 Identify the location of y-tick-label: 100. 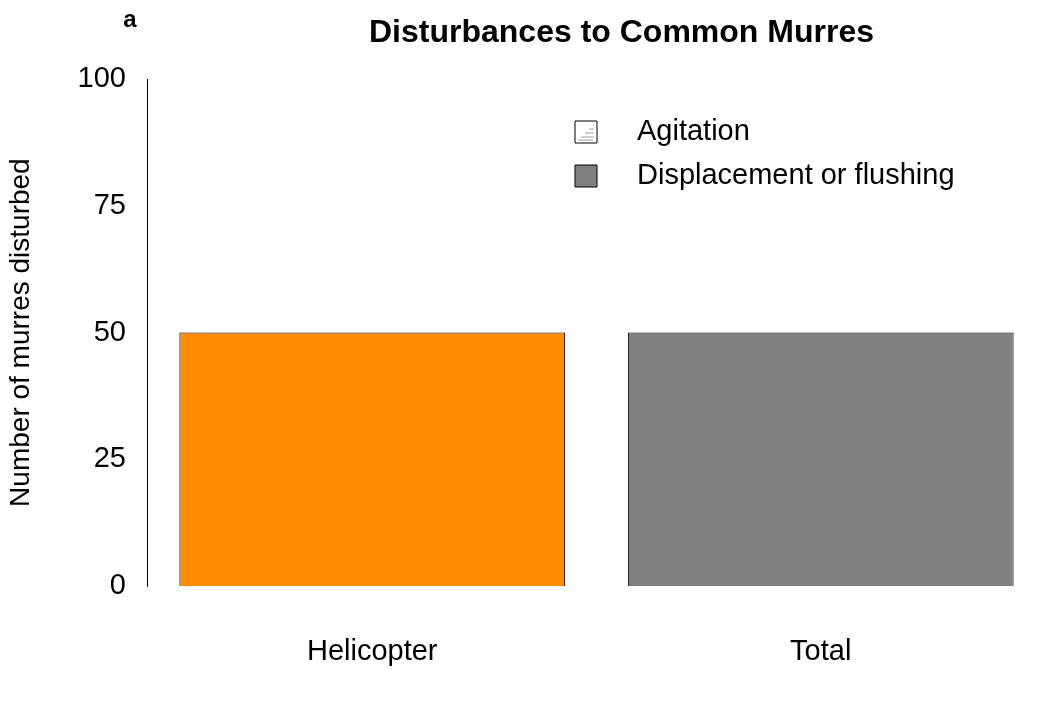
(101, 77).